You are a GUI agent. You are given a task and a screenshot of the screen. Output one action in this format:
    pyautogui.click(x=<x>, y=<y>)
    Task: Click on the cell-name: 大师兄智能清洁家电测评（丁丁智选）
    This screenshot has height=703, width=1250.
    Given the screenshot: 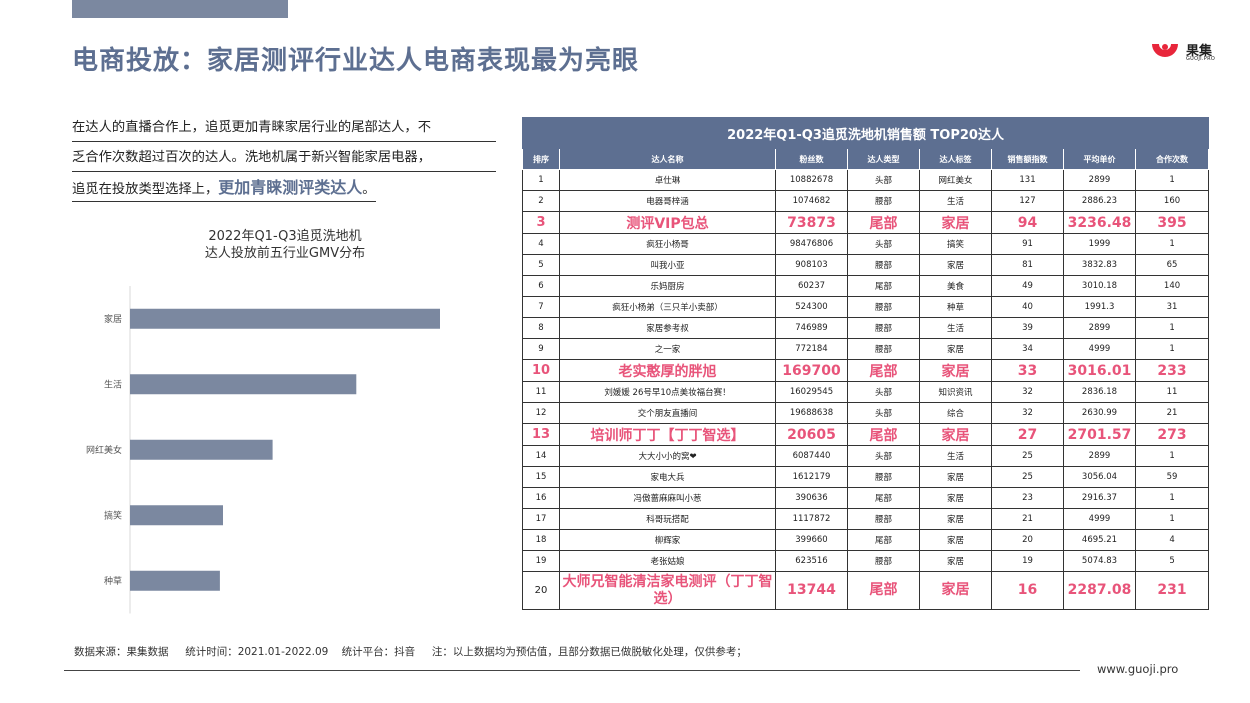 What is the action you would take?
    pyautogui.click(x=667, y=590)
    